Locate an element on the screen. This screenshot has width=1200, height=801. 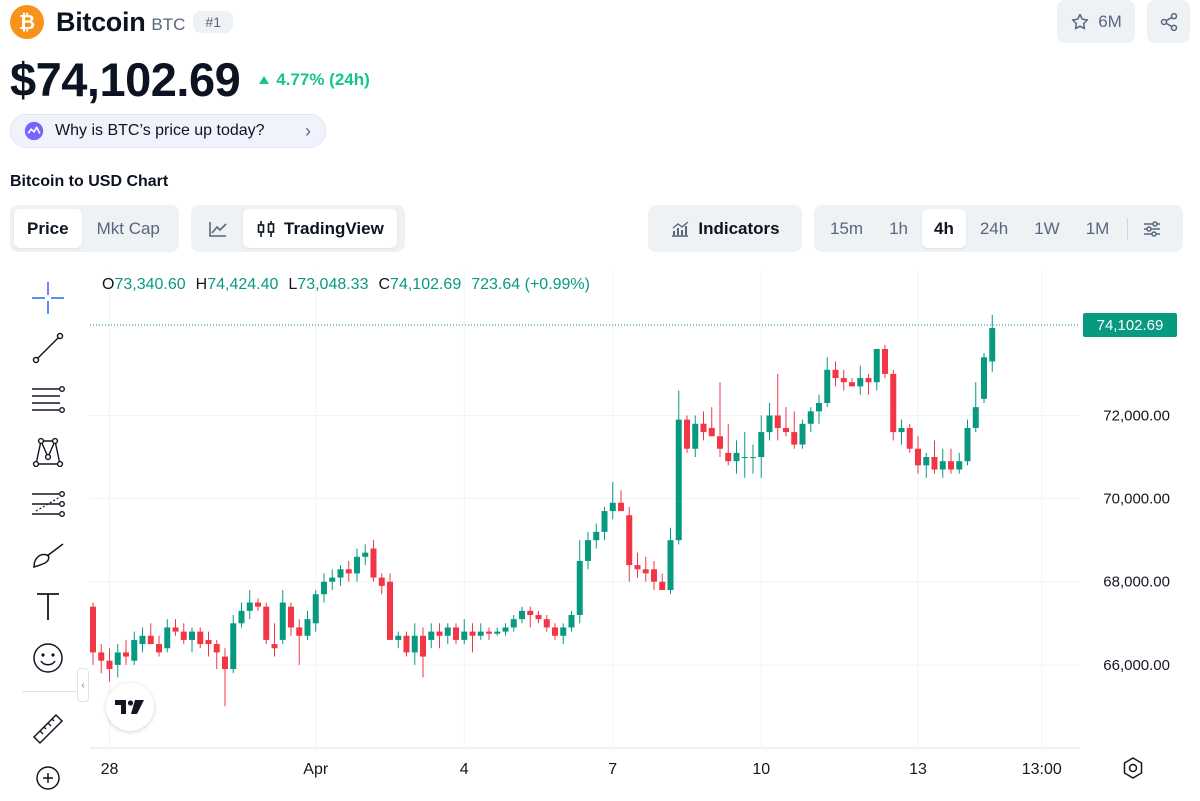
ruler-icon is located at coordinates (48, 729).